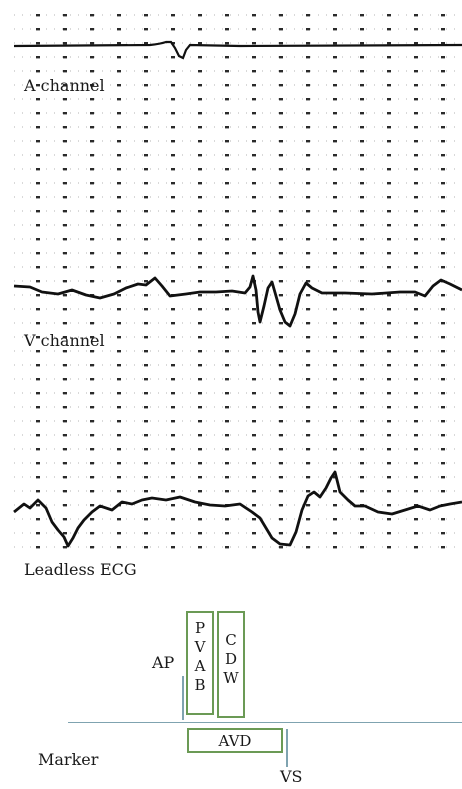 The width and height of the screenshot is (462, 789). I want to click on cdw-box: C D W, so click(231, 664).